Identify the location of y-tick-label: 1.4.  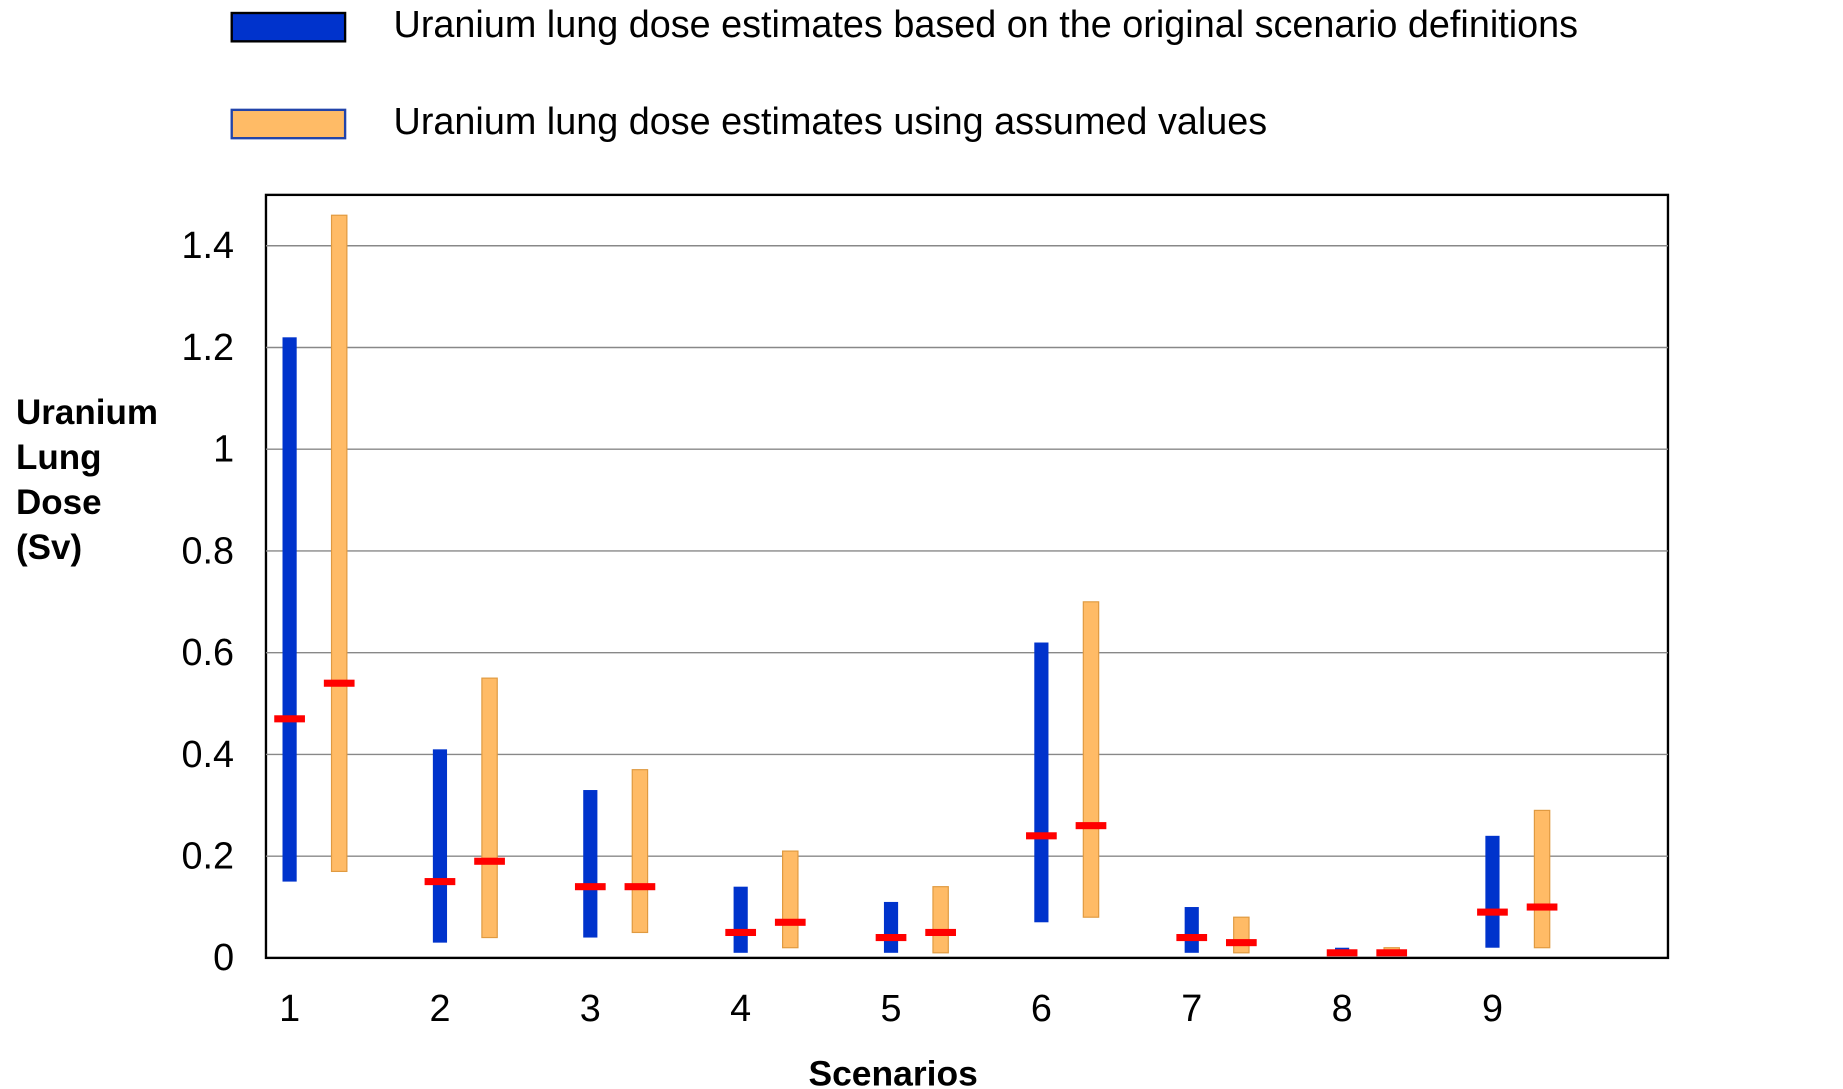
(208, 246).